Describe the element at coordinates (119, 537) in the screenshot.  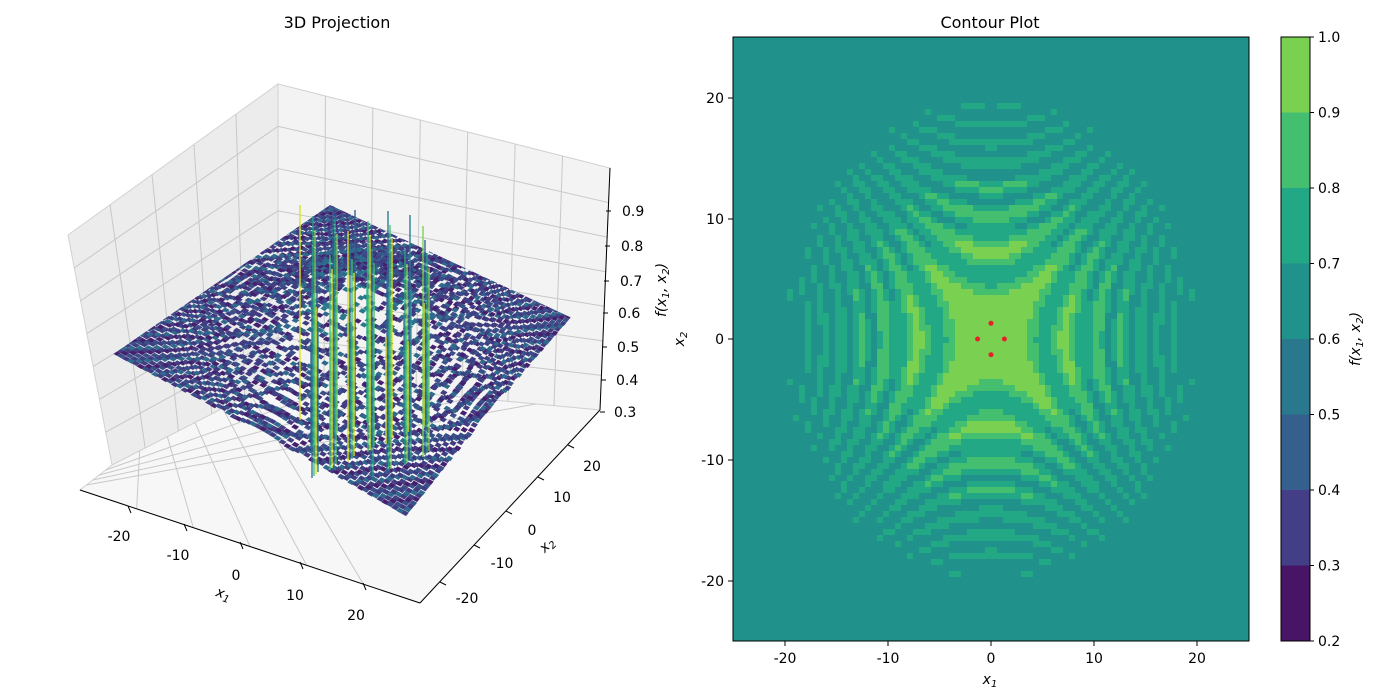
I see `x1-tick-label: -20` at that location.